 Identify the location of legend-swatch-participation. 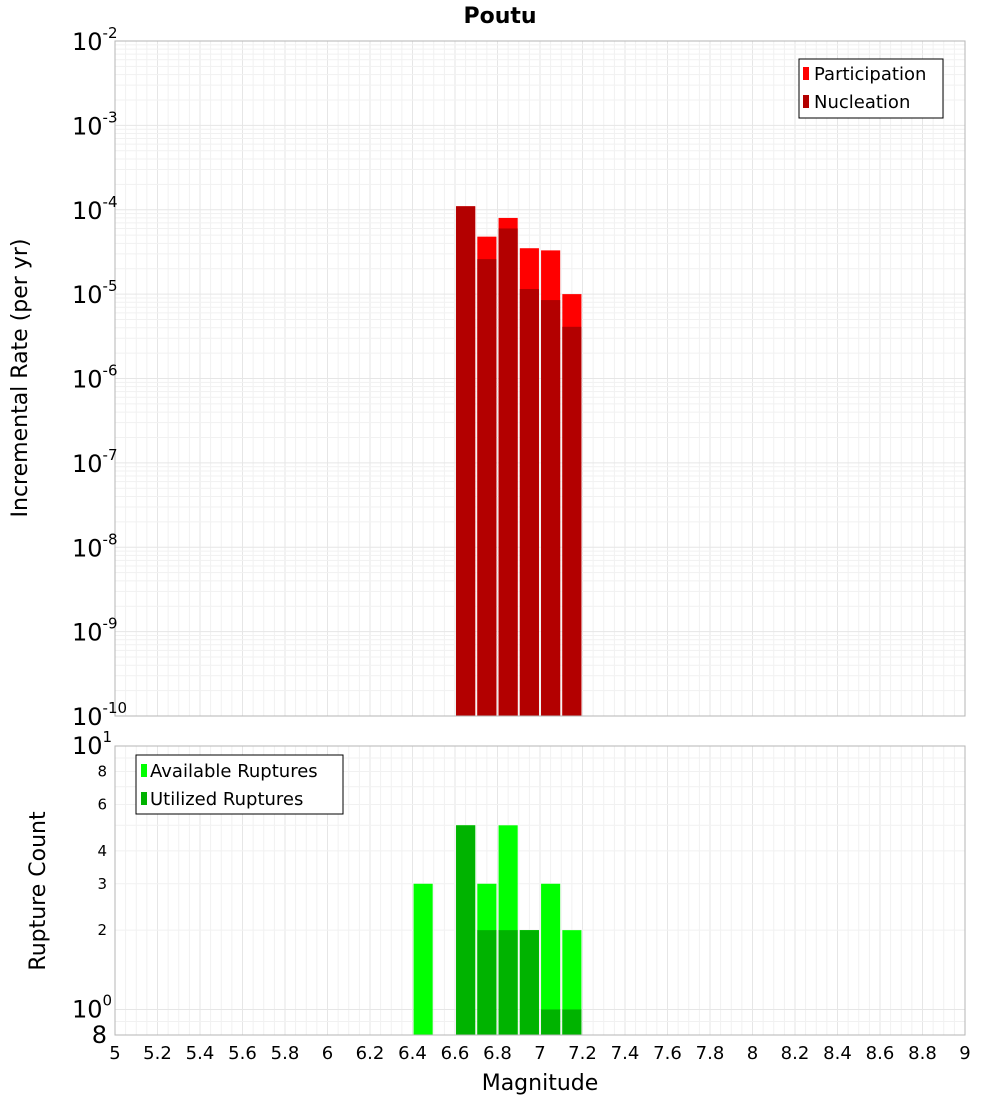
(806, 73).